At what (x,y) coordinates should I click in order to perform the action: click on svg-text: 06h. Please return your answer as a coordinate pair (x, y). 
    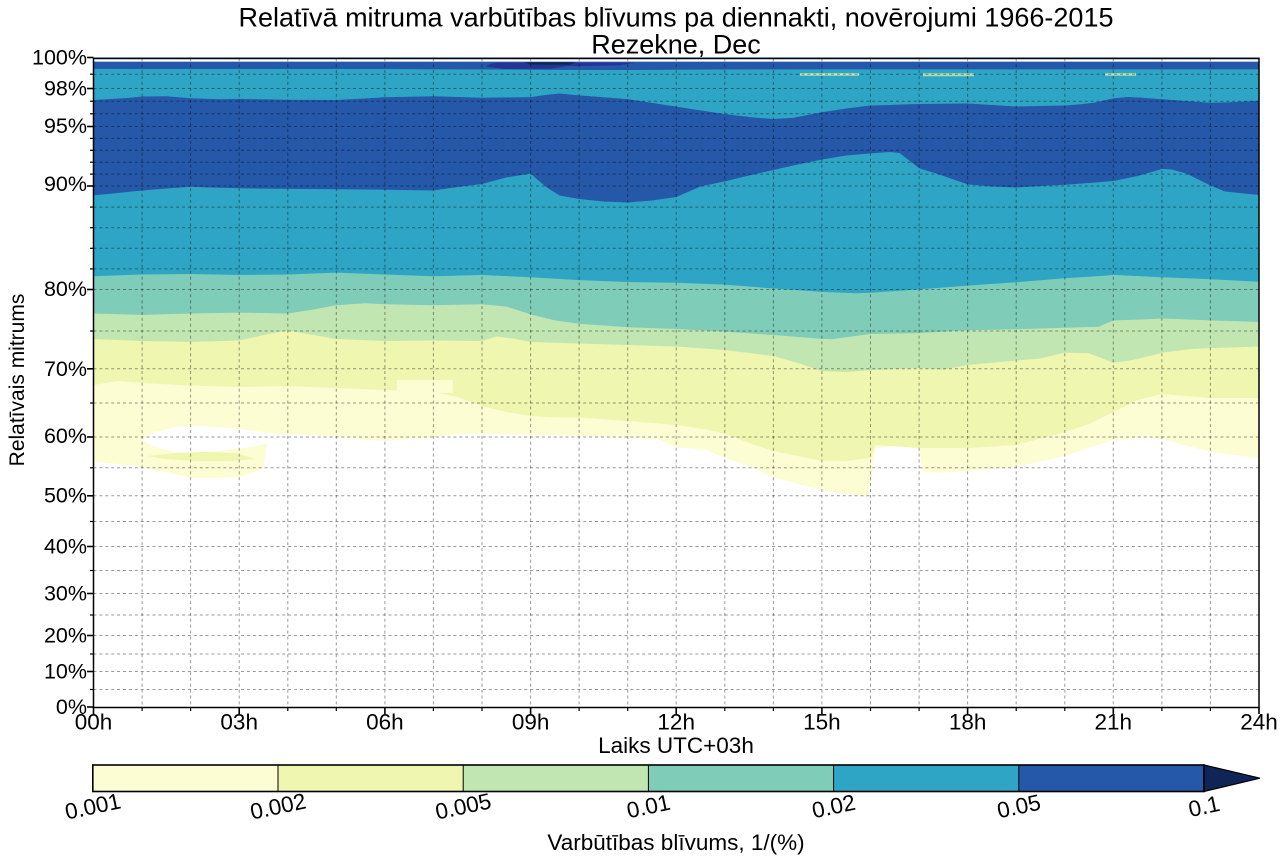
    Looking at the image, I should click on (385, 722).